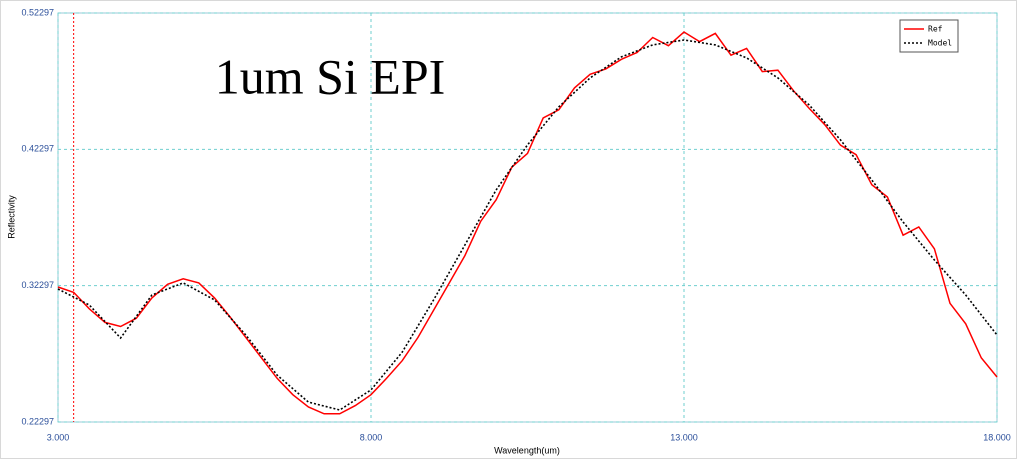 The width and height of the screenshot is (1017, 464). Describe the element at coordinates (935, 29) in the screenshot. I see `legend-label: Ref` at that location.